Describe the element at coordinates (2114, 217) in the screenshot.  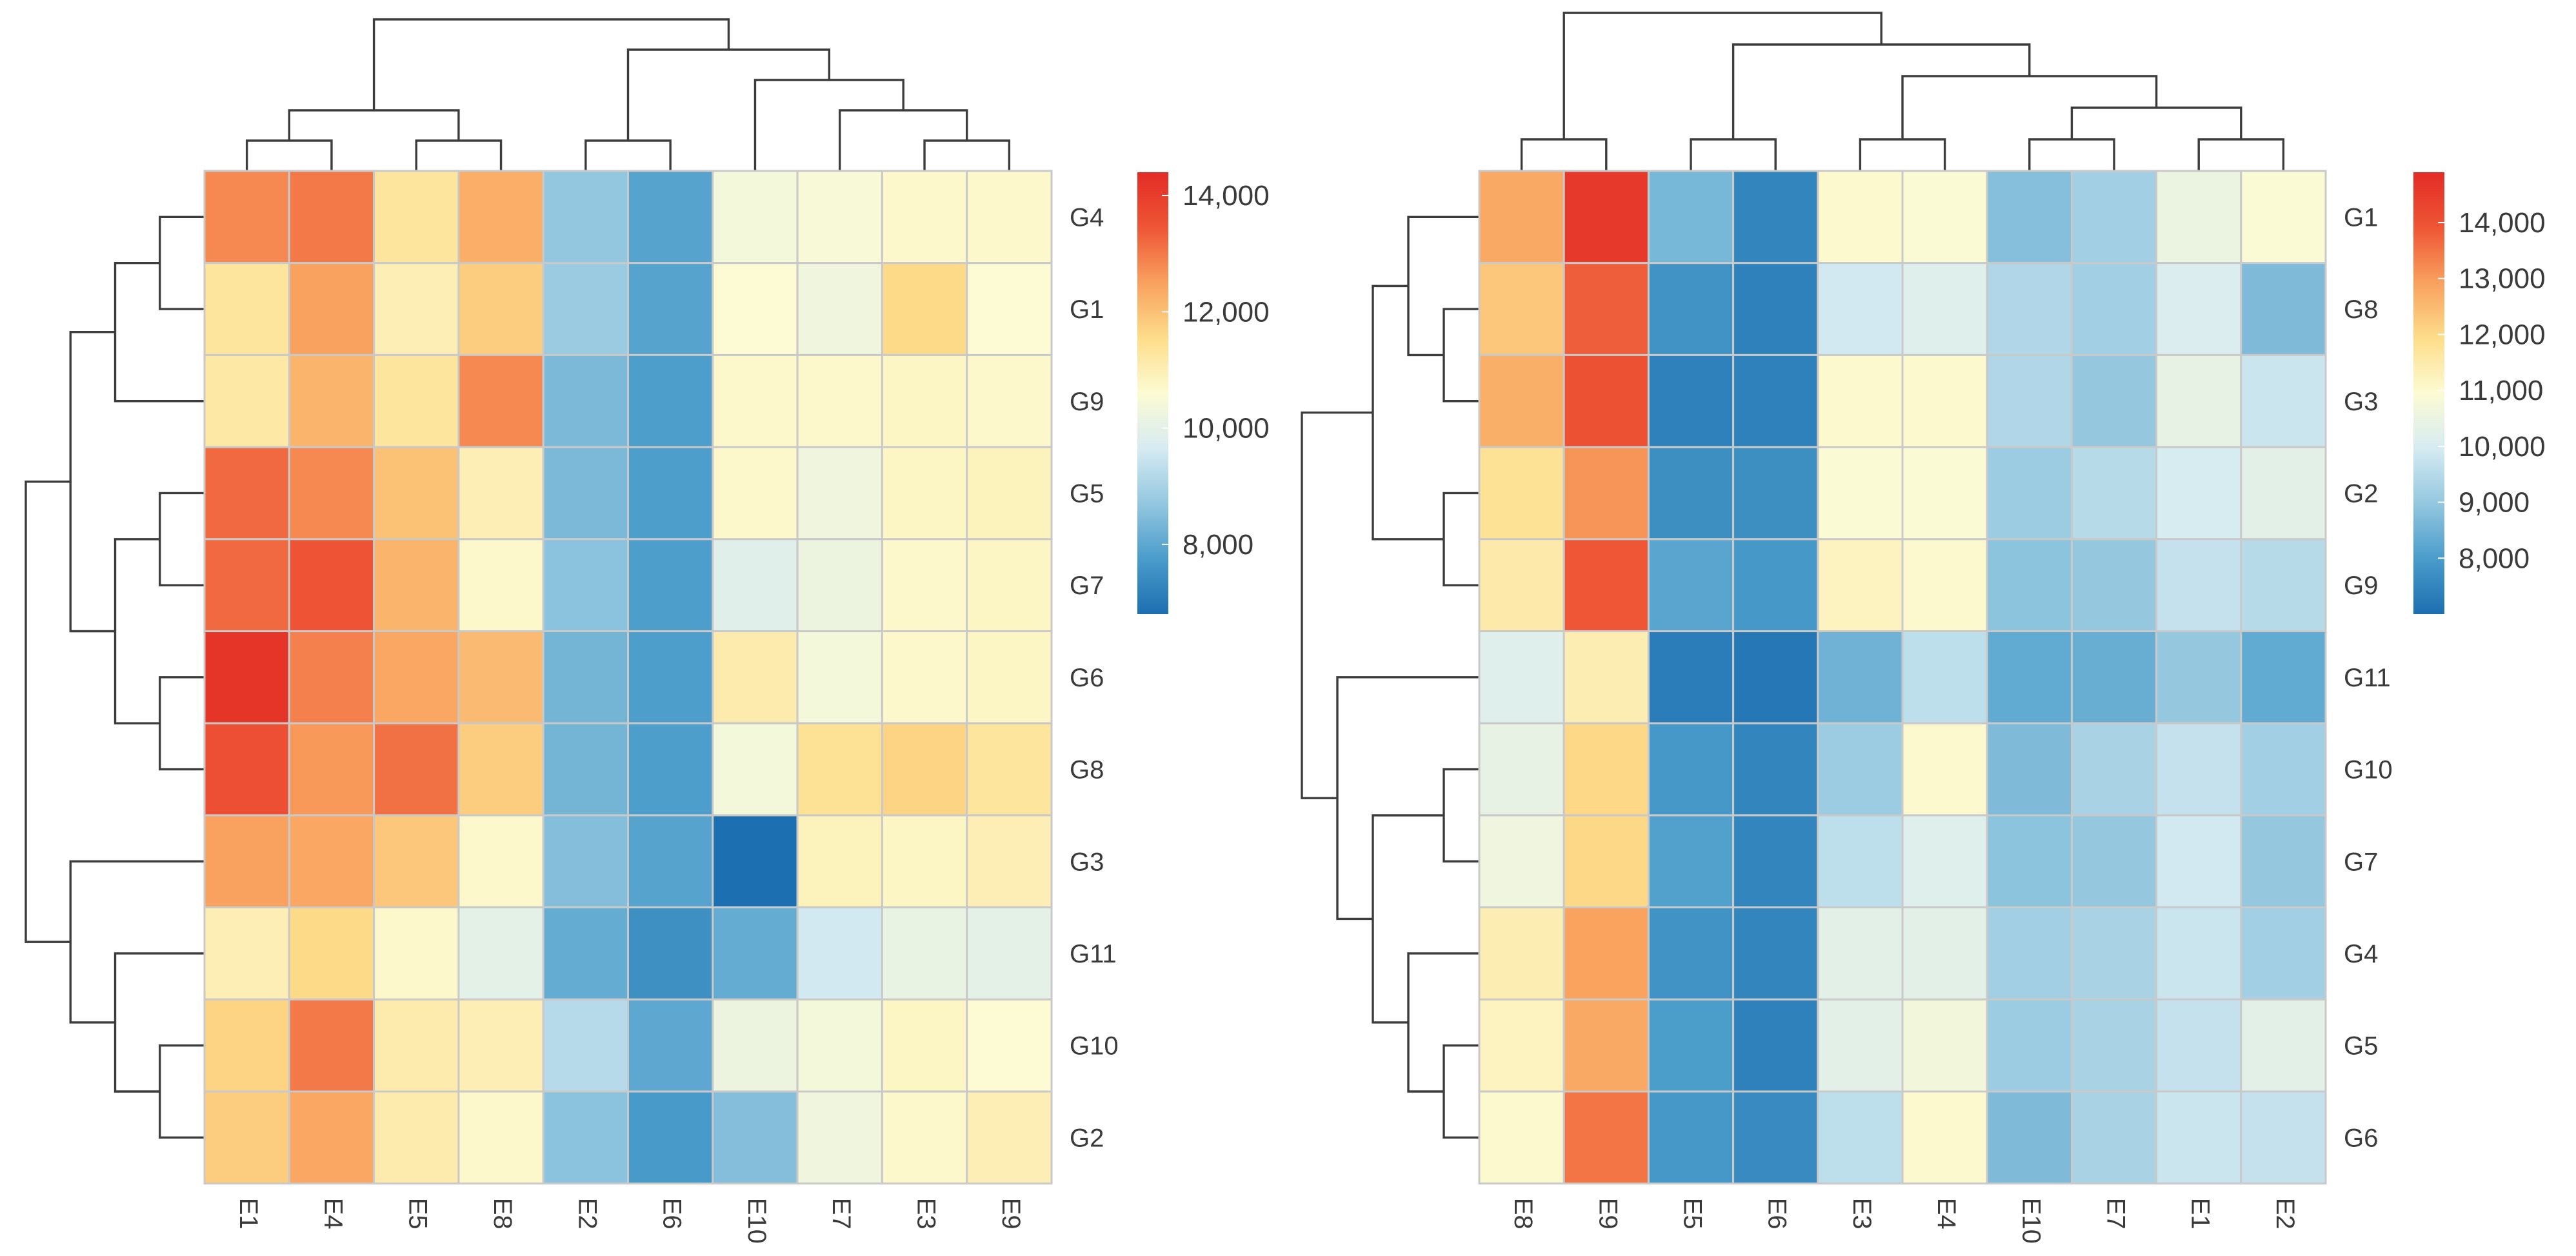
I see `cell-G1-E7` at that location.